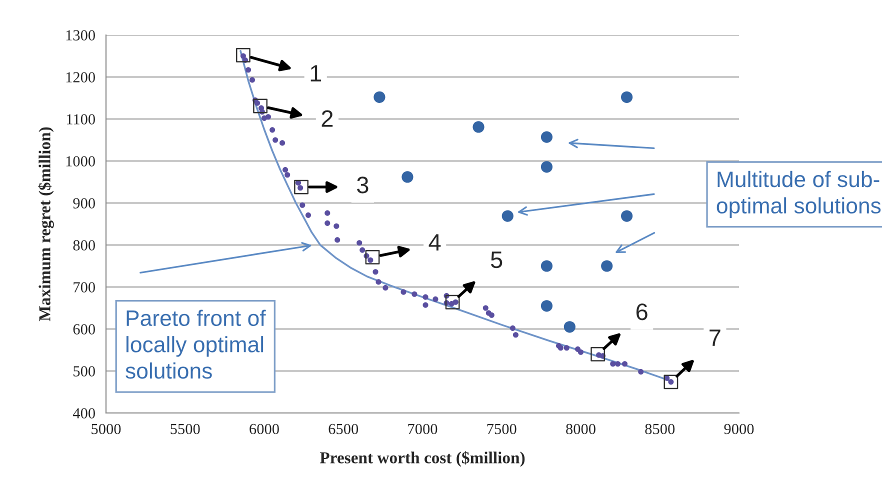 This screenshot has width=882, height=488. What do you see at coordinates (798, 194) in the screenshot?
I see `annotation: Multitude of sub- optimal solutions` at bounding box center [798, 194].